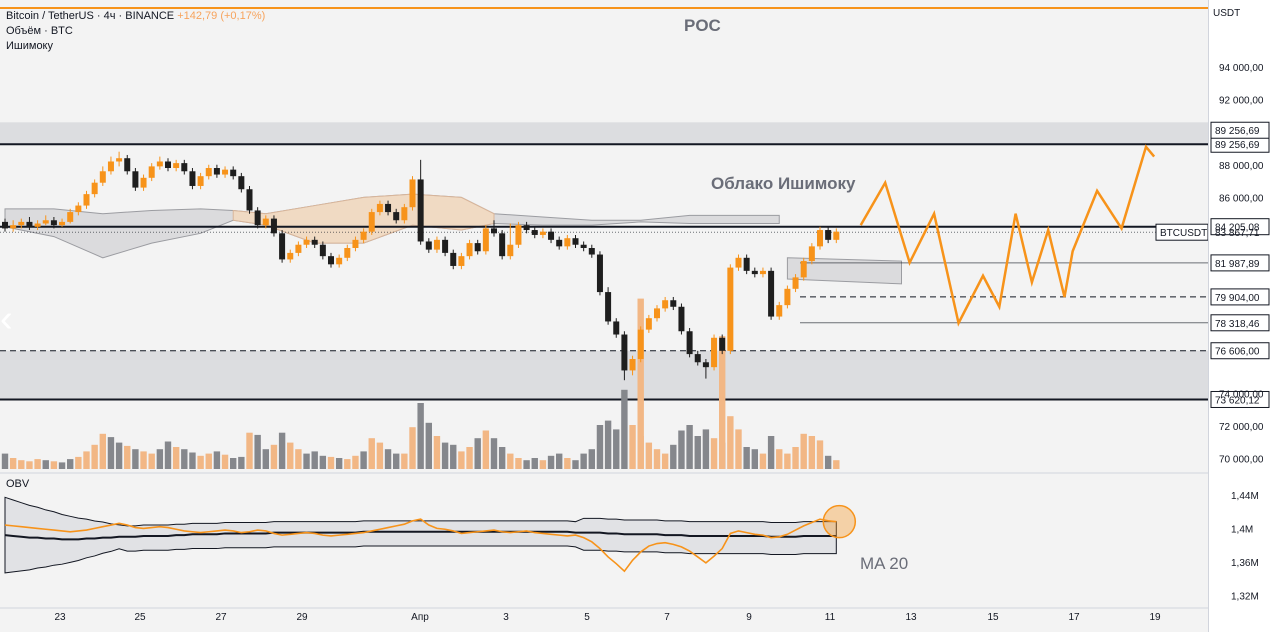 This screenshot has height=632, width=1280. What do you see at coordinates (884, 563) in the screenshot?
I see `ma20-annotation: MA 20` at bounding box center [884, 563].